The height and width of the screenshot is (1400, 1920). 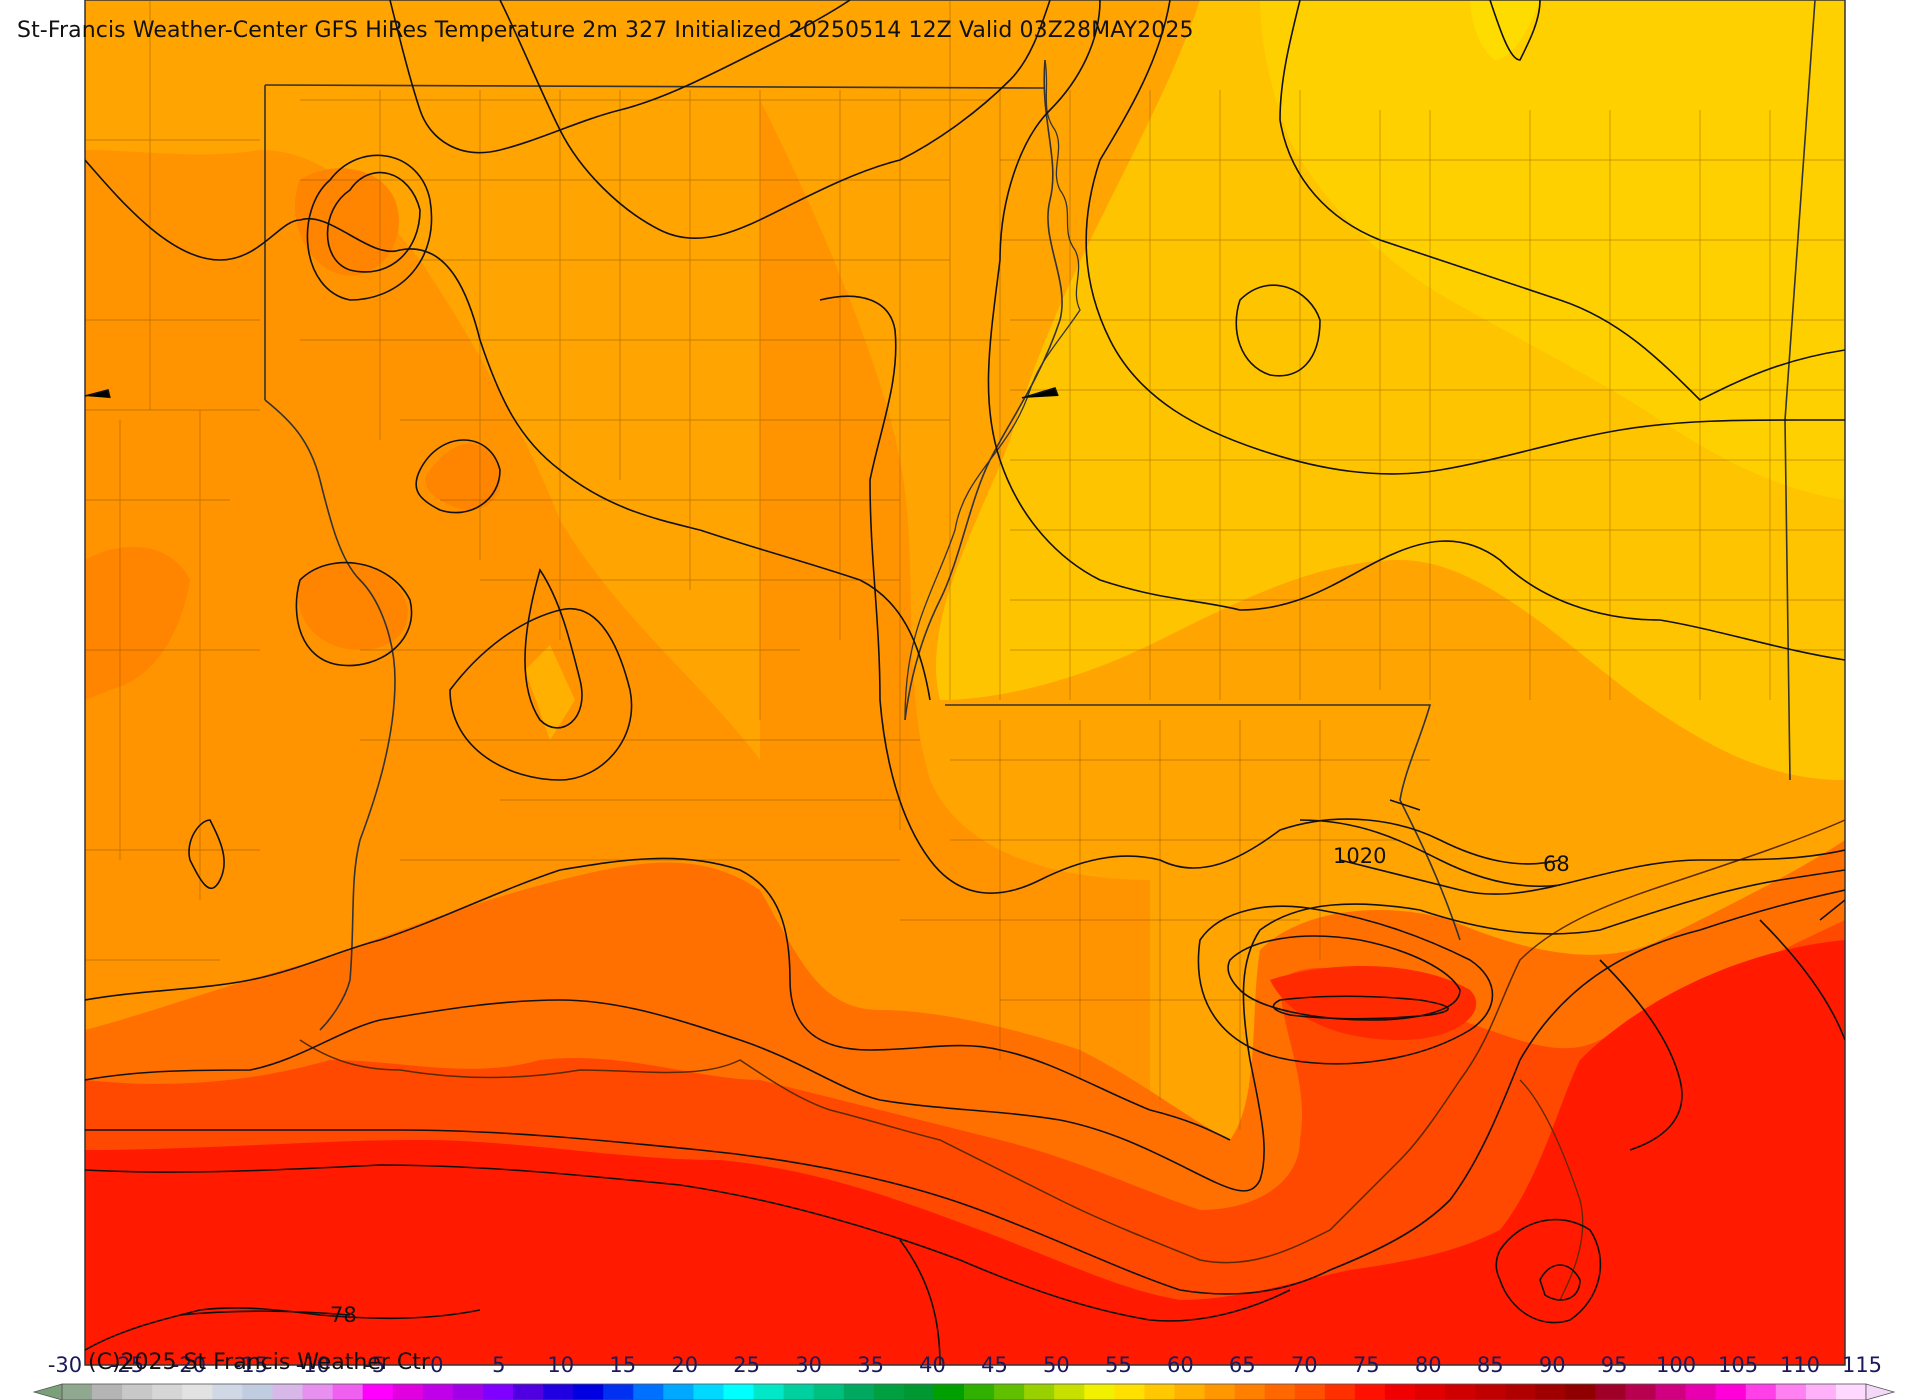 I want to click on wind-barbs, so click(x=571, y=393).